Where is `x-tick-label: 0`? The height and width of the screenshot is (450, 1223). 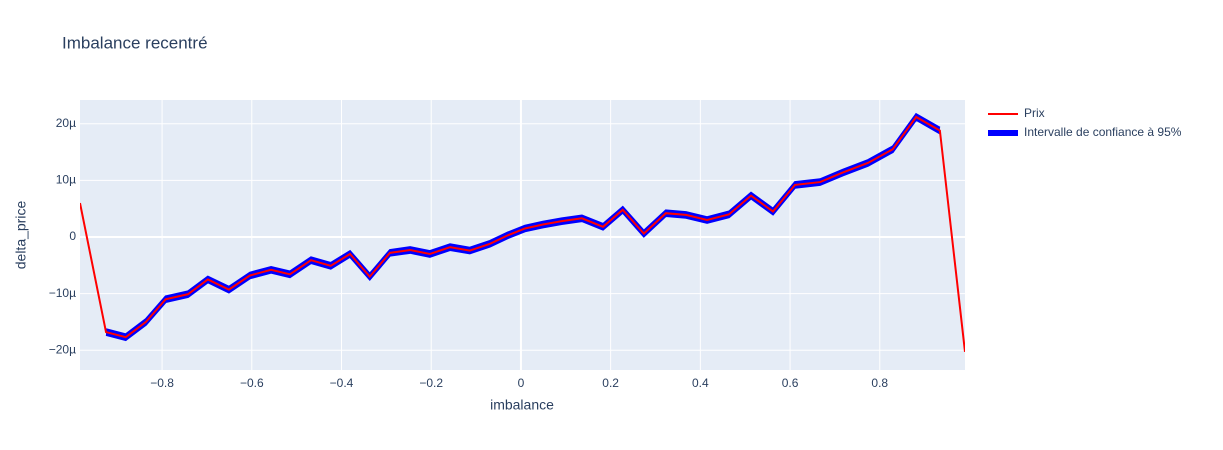 x-tick-label: 0 is located at coordinates (521, 383).